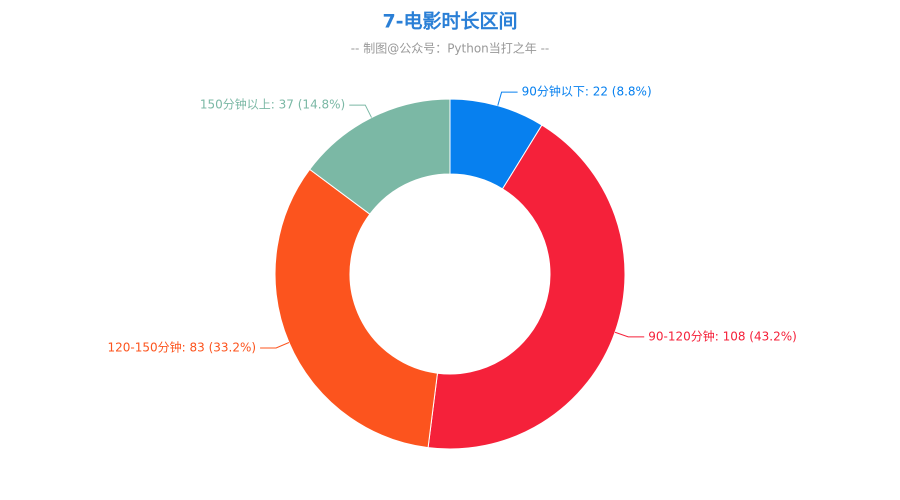 This screenshot has width=900, height=500. Describe the element at coordinates (450, 49) in the screenshot. I see `chart-subtitle: -- 制图@公众号：Python当打之年 --` at that location.